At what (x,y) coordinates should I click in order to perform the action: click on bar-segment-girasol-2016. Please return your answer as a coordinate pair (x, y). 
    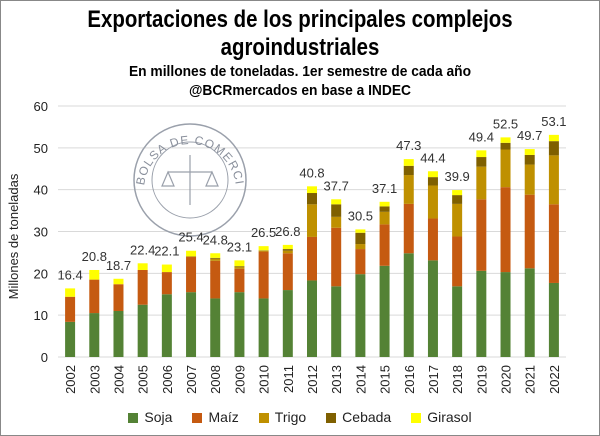
    Looking at the image, I should click on (408, 162).